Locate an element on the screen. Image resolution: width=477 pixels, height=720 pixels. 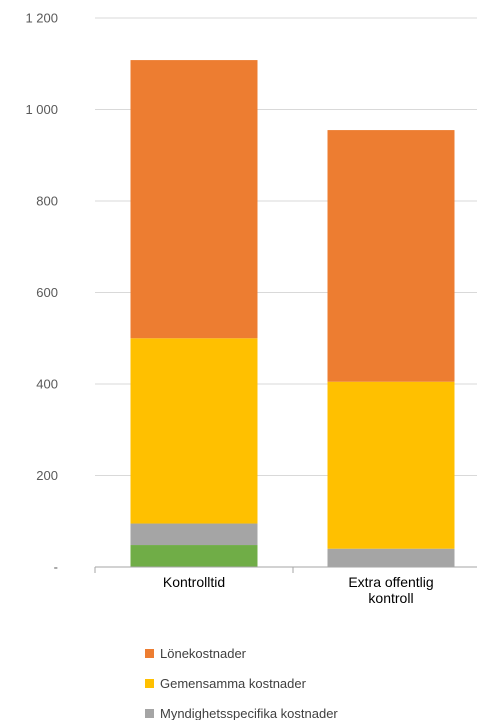
y-tick-label-400: 400 is located at coordinates (47, 384).